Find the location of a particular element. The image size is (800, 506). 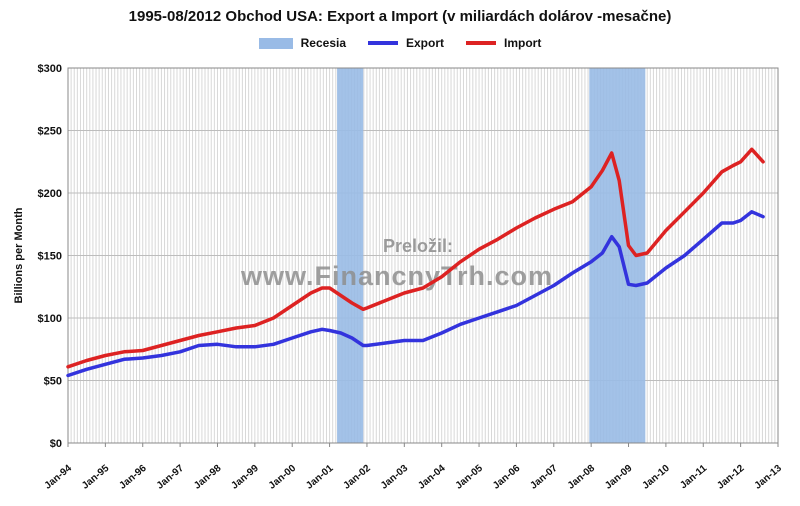

x-tick-label: Jan-03 is located at coordinates (395, 477).